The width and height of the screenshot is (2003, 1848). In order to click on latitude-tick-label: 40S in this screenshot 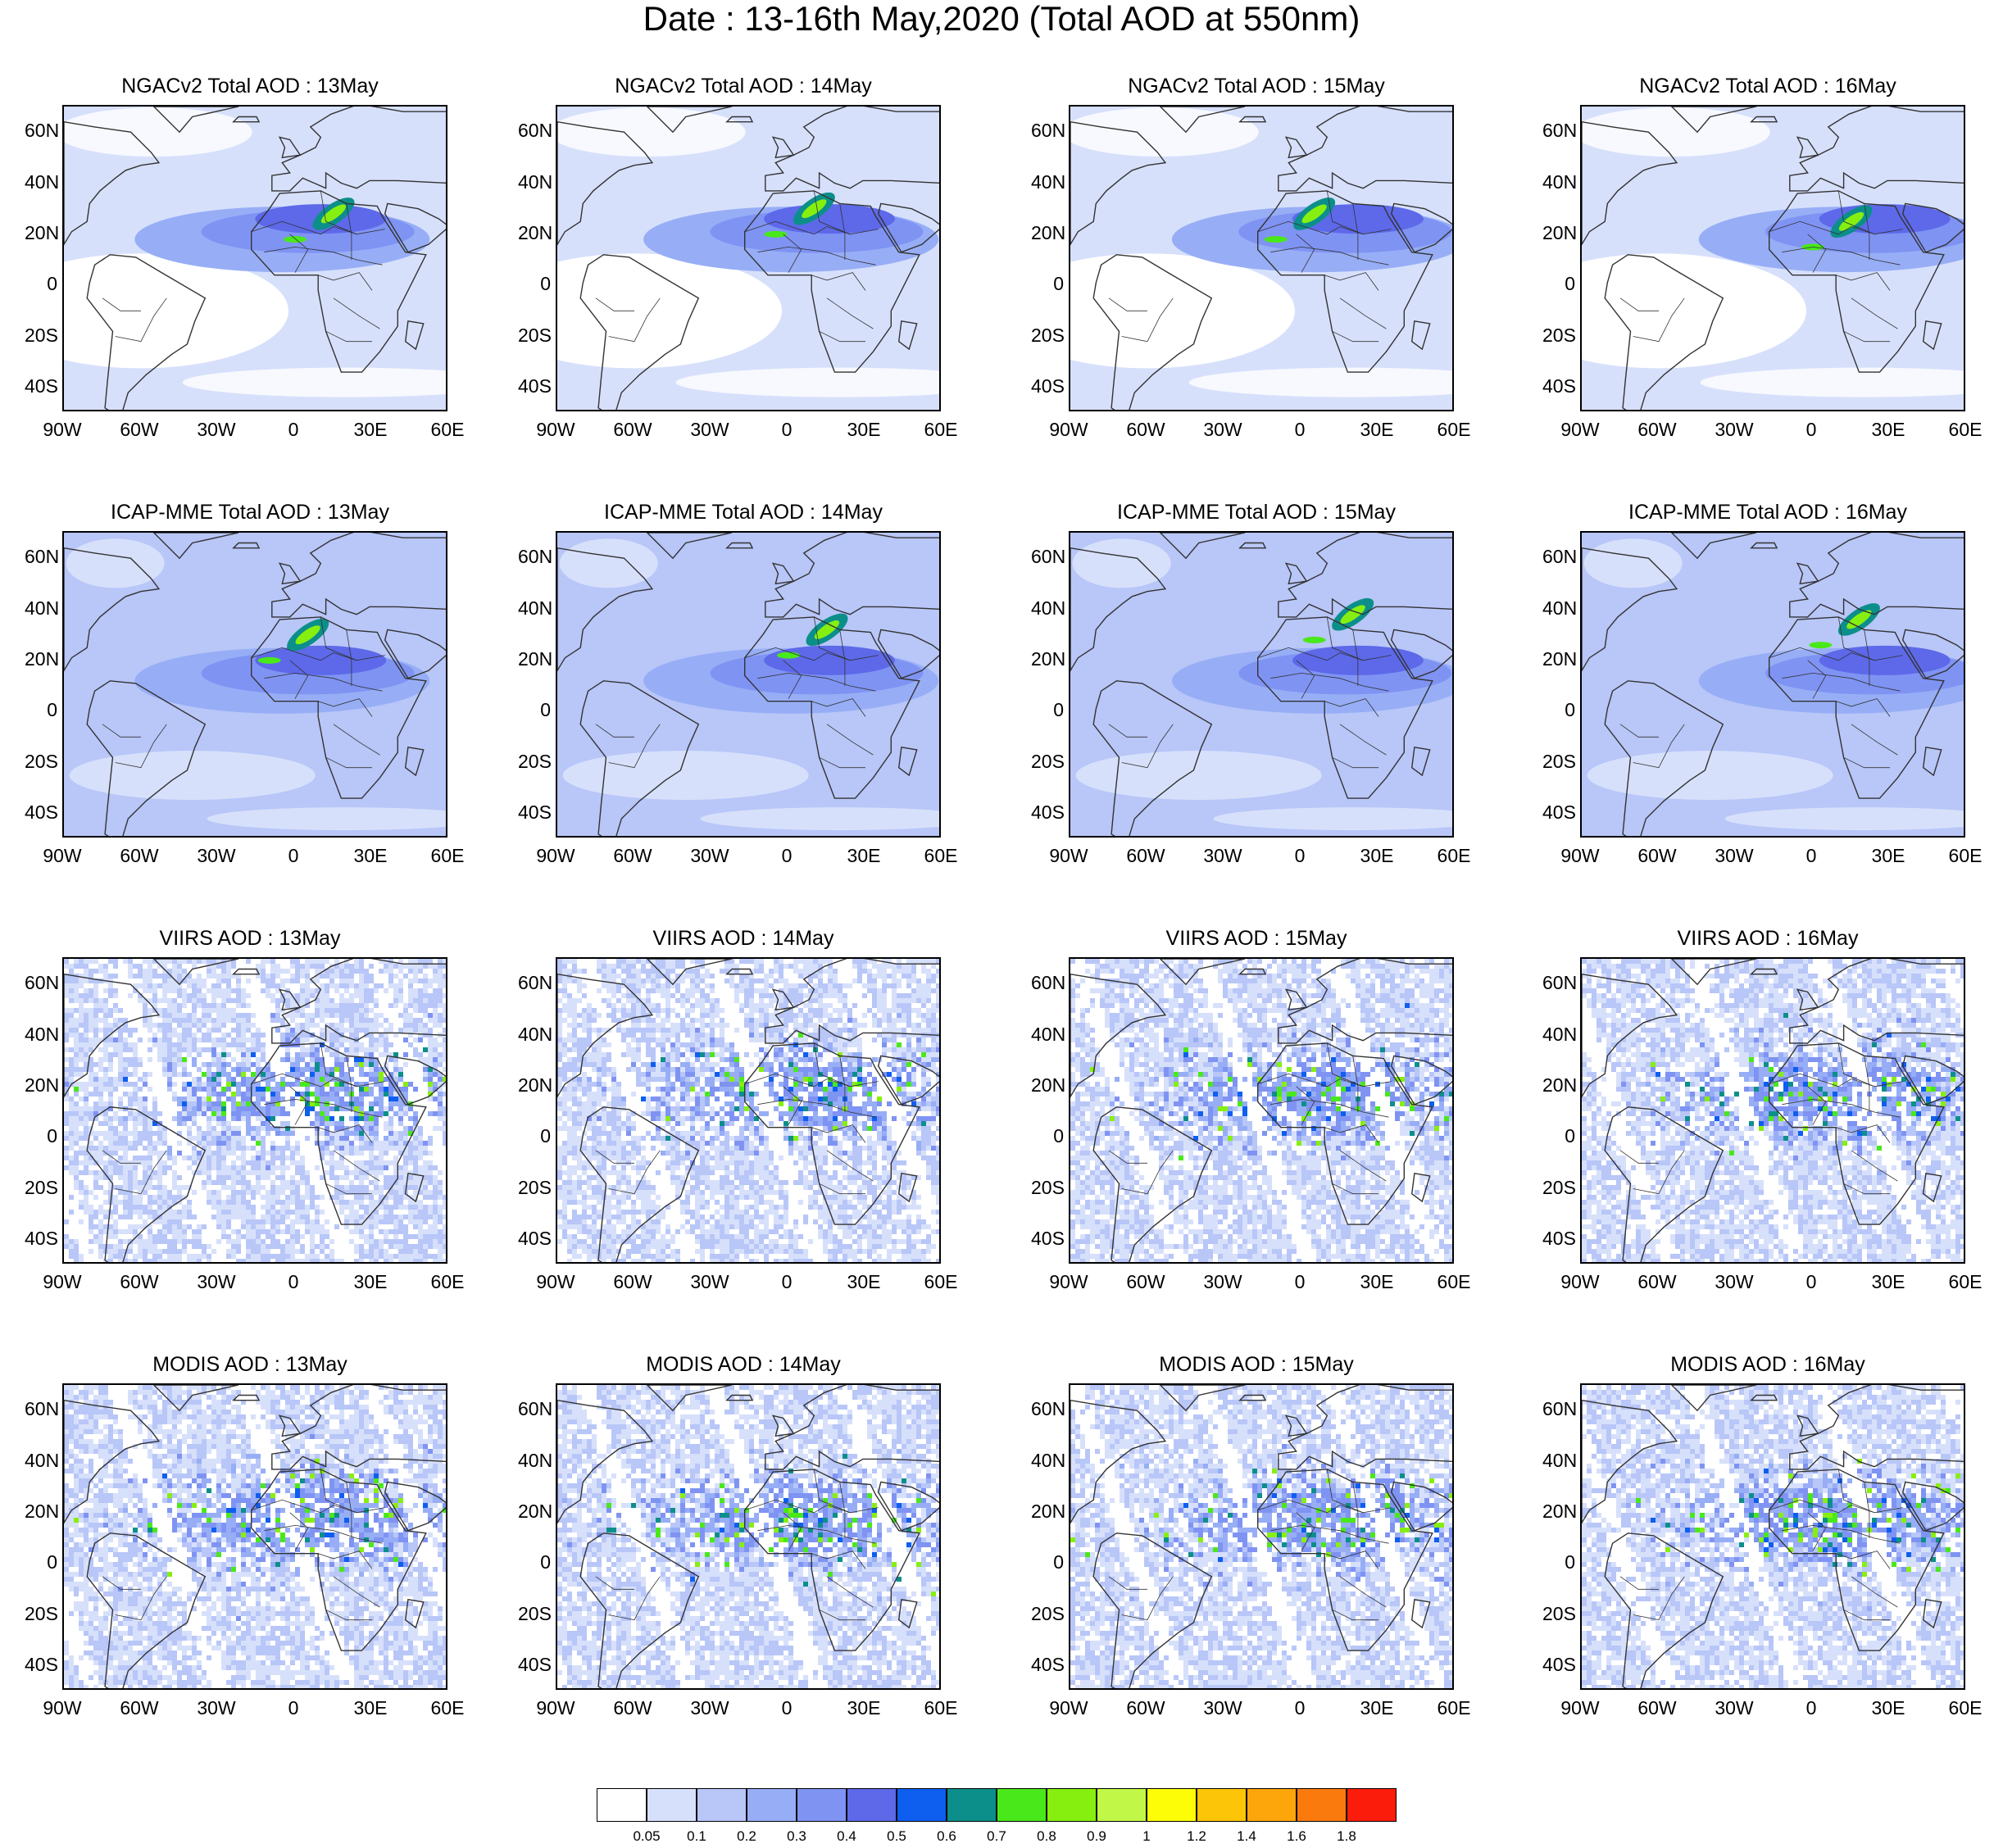, I will do `click(42, 386)`.